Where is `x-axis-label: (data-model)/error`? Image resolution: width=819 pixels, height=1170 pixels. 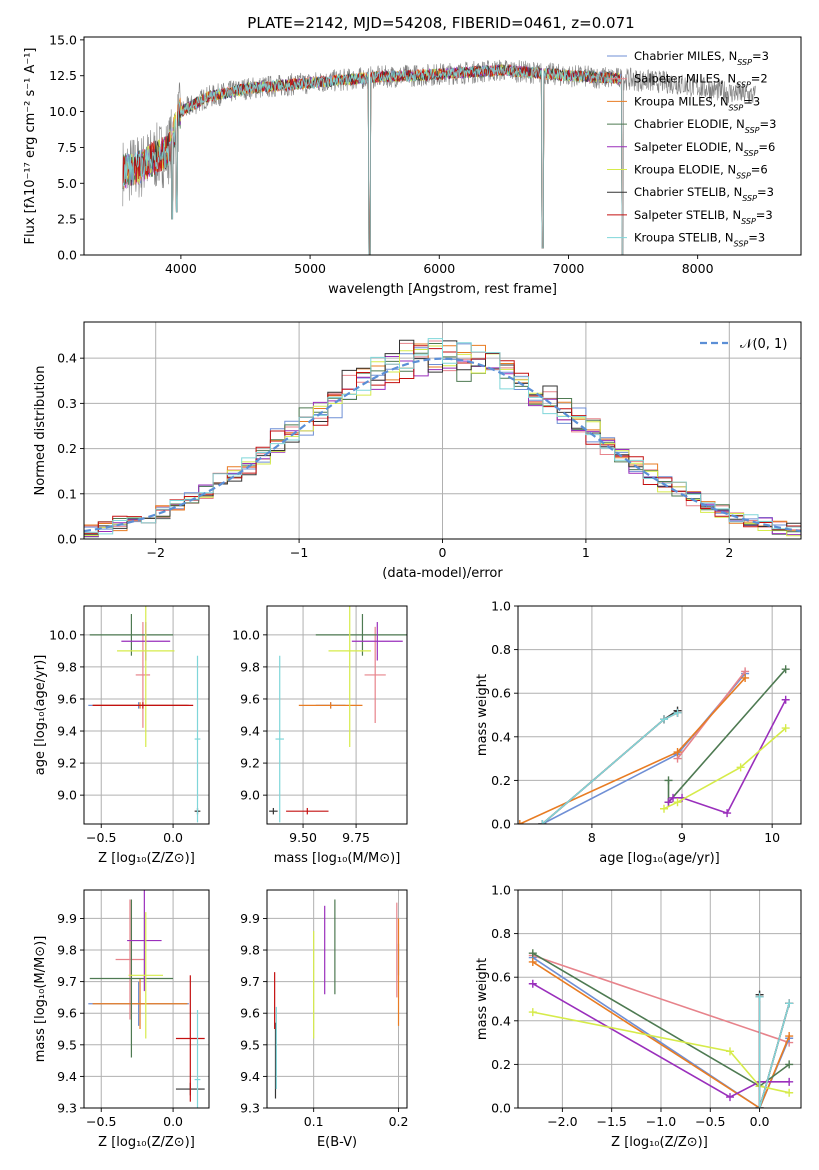
x-axis-label: (data-model)/error is located at coordinates (442, 573).